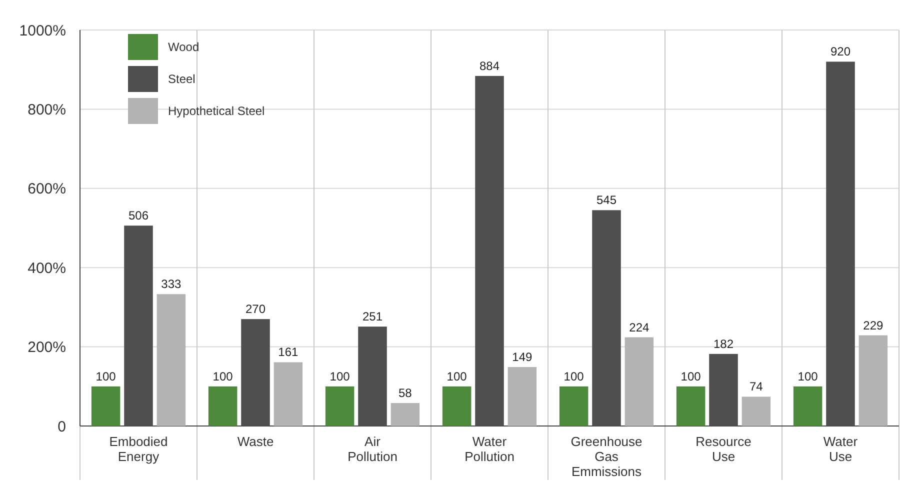 The height and width of the screenshot is (484, 913). What do you see at coordinates (522, 357) in the screenshot?
I see `data-label: 149` at bounding box center [522, 357].